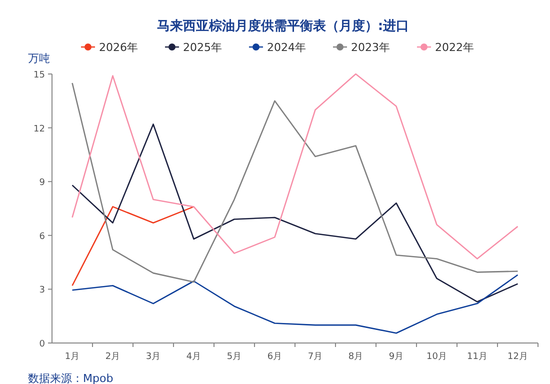 The width and height of the screenshot is (550, 384). Describe the element at coordinates (283, 26) in the screenshot. I see `chart-title: 马来西亚棕油月度供需平衡表（月度）:进口` at that location.